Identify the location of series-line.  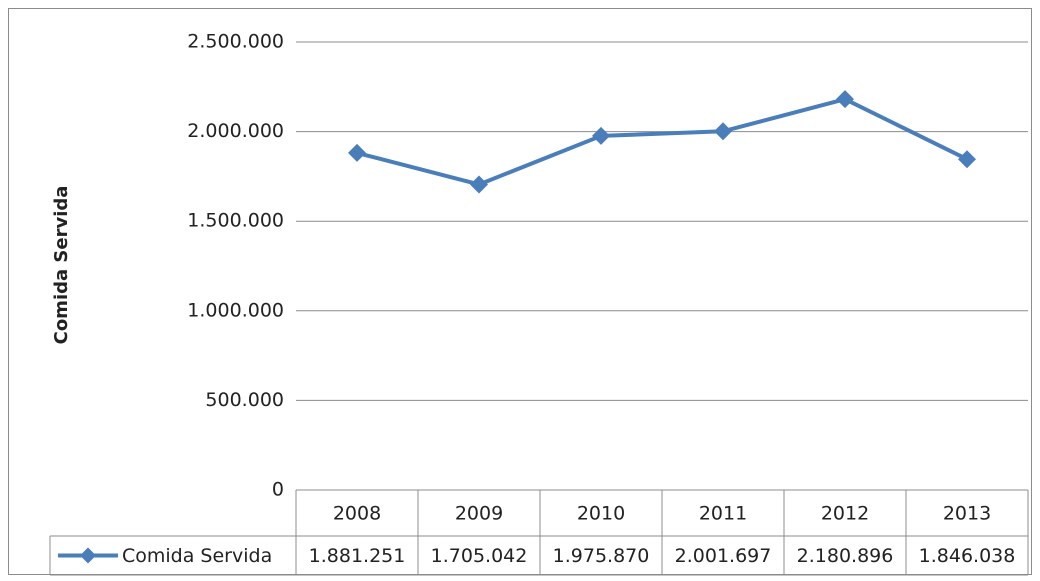
(662, 142).